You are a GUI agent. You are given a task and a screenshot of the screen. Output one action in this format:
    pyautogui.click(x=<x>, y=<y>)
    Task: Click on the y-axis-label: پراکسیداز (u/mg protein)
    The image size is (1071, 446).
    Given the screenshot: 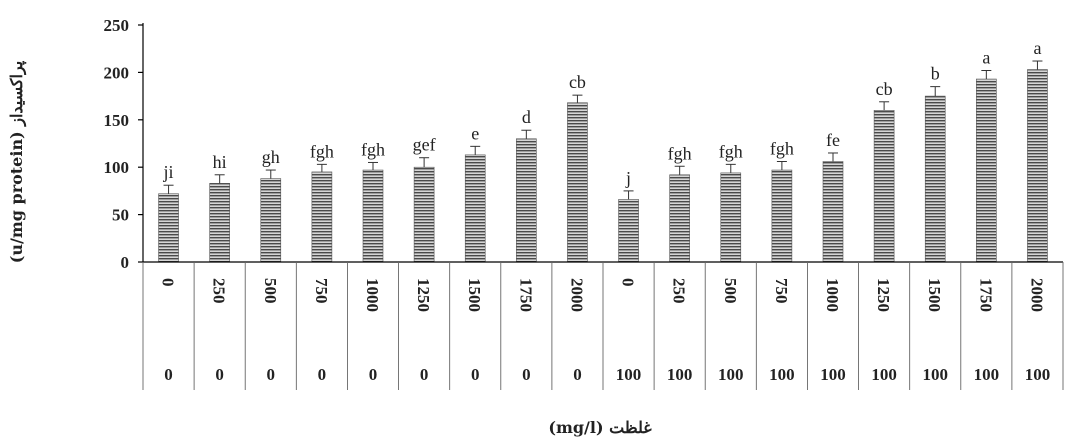 What is the action you would take?
    pyautogui.click(x=17, y=161)
    